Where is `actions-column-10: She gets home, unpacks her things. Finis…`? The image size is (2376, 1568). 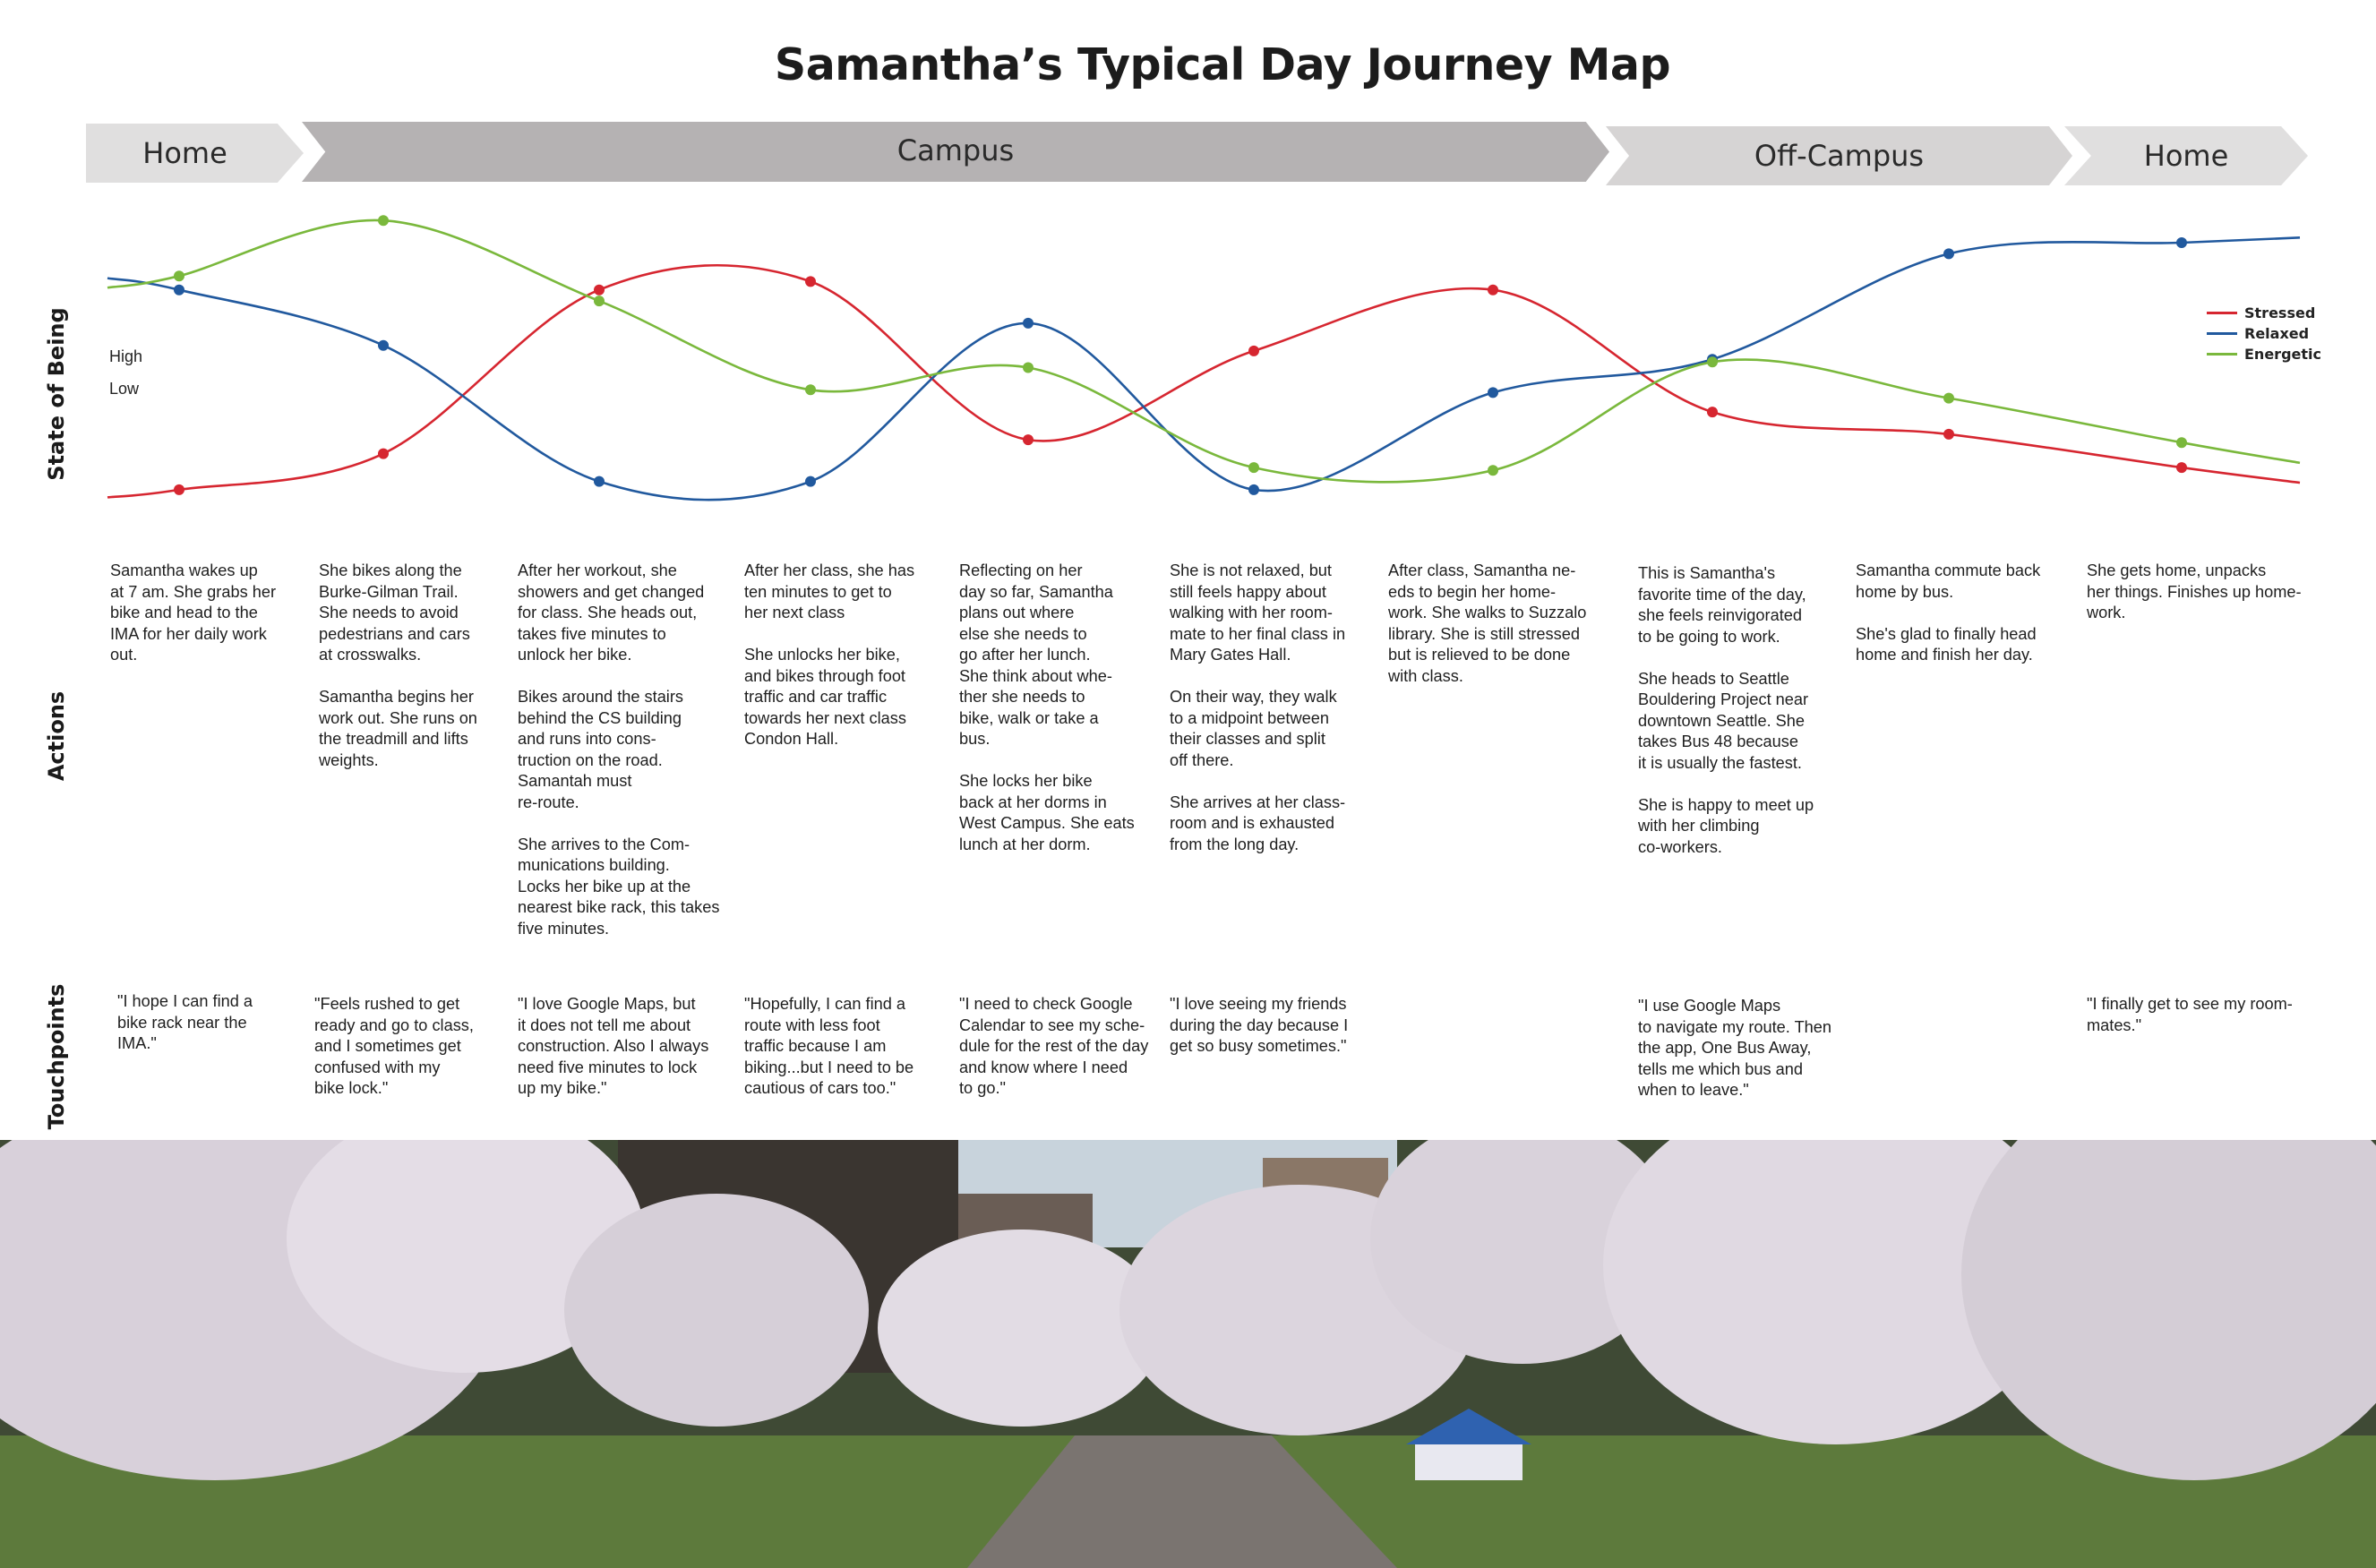
actions-column-10: She gets home, unpacks her things. Finis… is located at coordinates (2208, 593).